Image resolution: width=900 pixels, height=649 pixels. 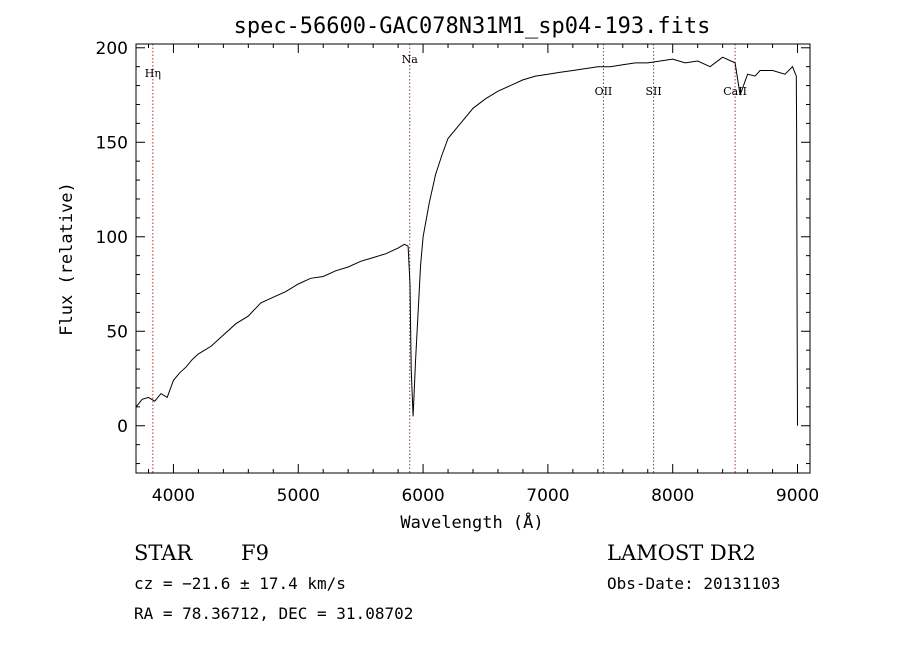 What do you see at coordinates (422, 496) in the screenshot?
I see `x-tick-label: 6000` at bounding box center [422, 496].